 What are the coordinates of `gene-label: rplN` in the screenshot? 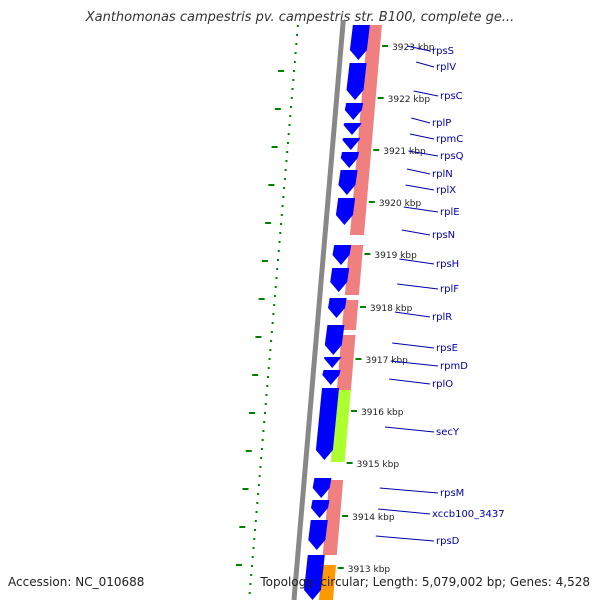 It's located at (442, 174).